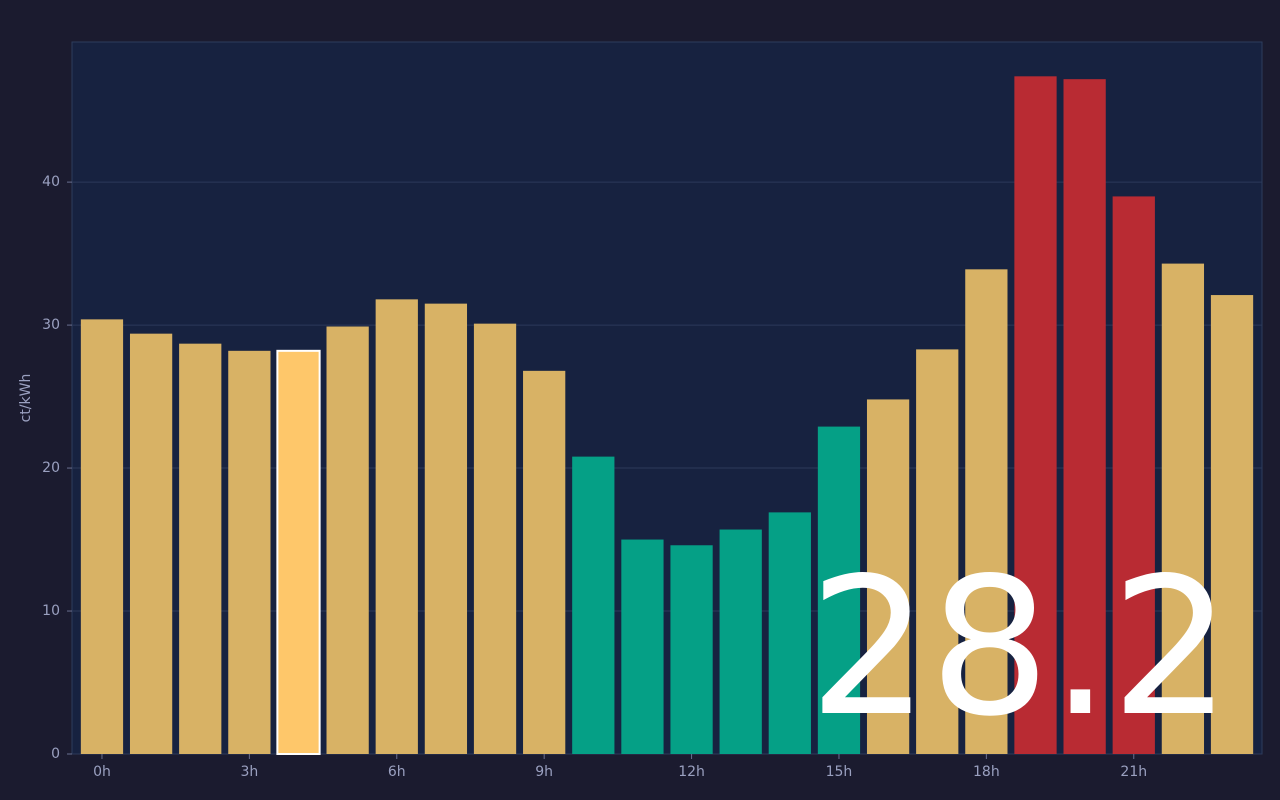  Describe the element at coordinates (839, 772) in the screenshot. I see `x-tick-label: 15h` at that location.